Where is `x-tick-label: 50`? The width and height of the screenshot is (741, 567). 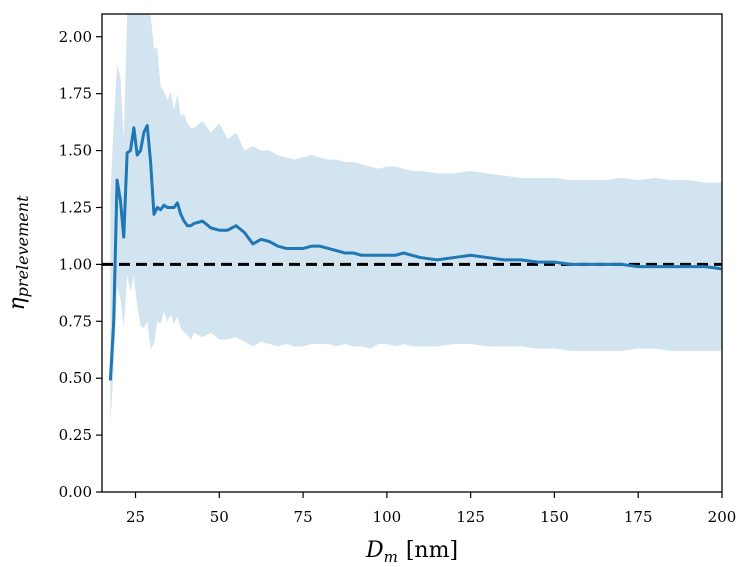
x-tick-label: 50 is located at coordinates (219, 517).